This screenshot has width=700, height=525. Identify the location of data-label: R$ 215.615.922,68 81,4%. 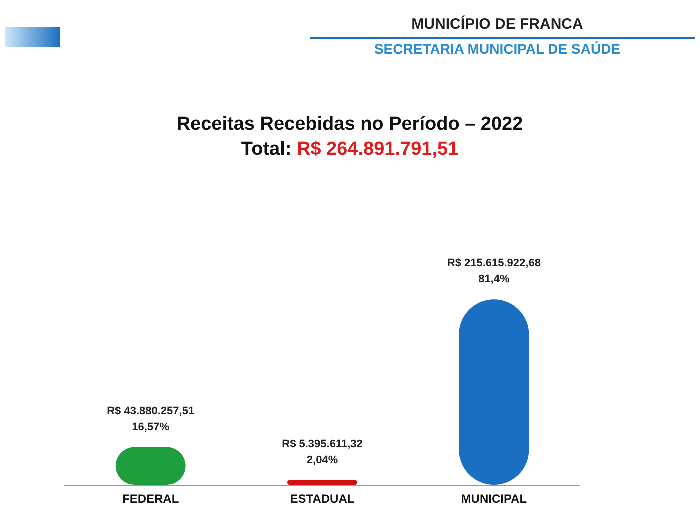
(494, 272).